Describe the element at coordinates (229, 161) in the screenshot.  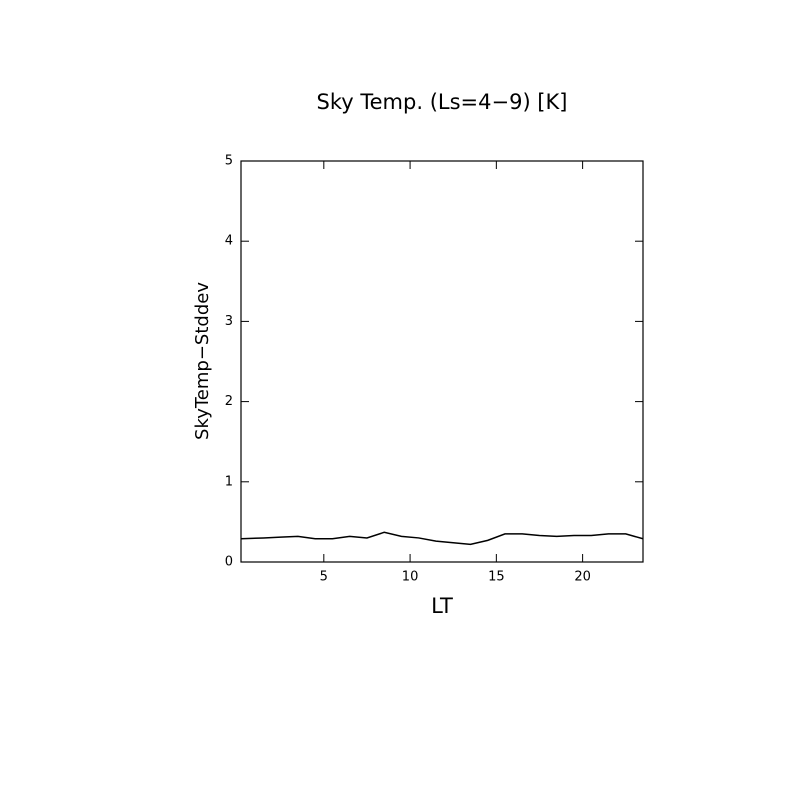
I see `y-tick-label: 5` at that location.